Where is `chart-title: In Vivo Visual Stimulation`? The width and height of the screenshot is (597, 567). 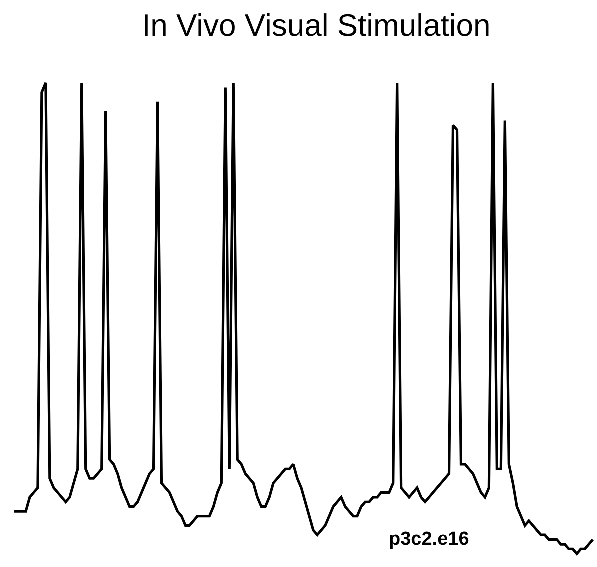
chart-title: In Vivo Visual Stimulation is located at coordinates (316, 25).